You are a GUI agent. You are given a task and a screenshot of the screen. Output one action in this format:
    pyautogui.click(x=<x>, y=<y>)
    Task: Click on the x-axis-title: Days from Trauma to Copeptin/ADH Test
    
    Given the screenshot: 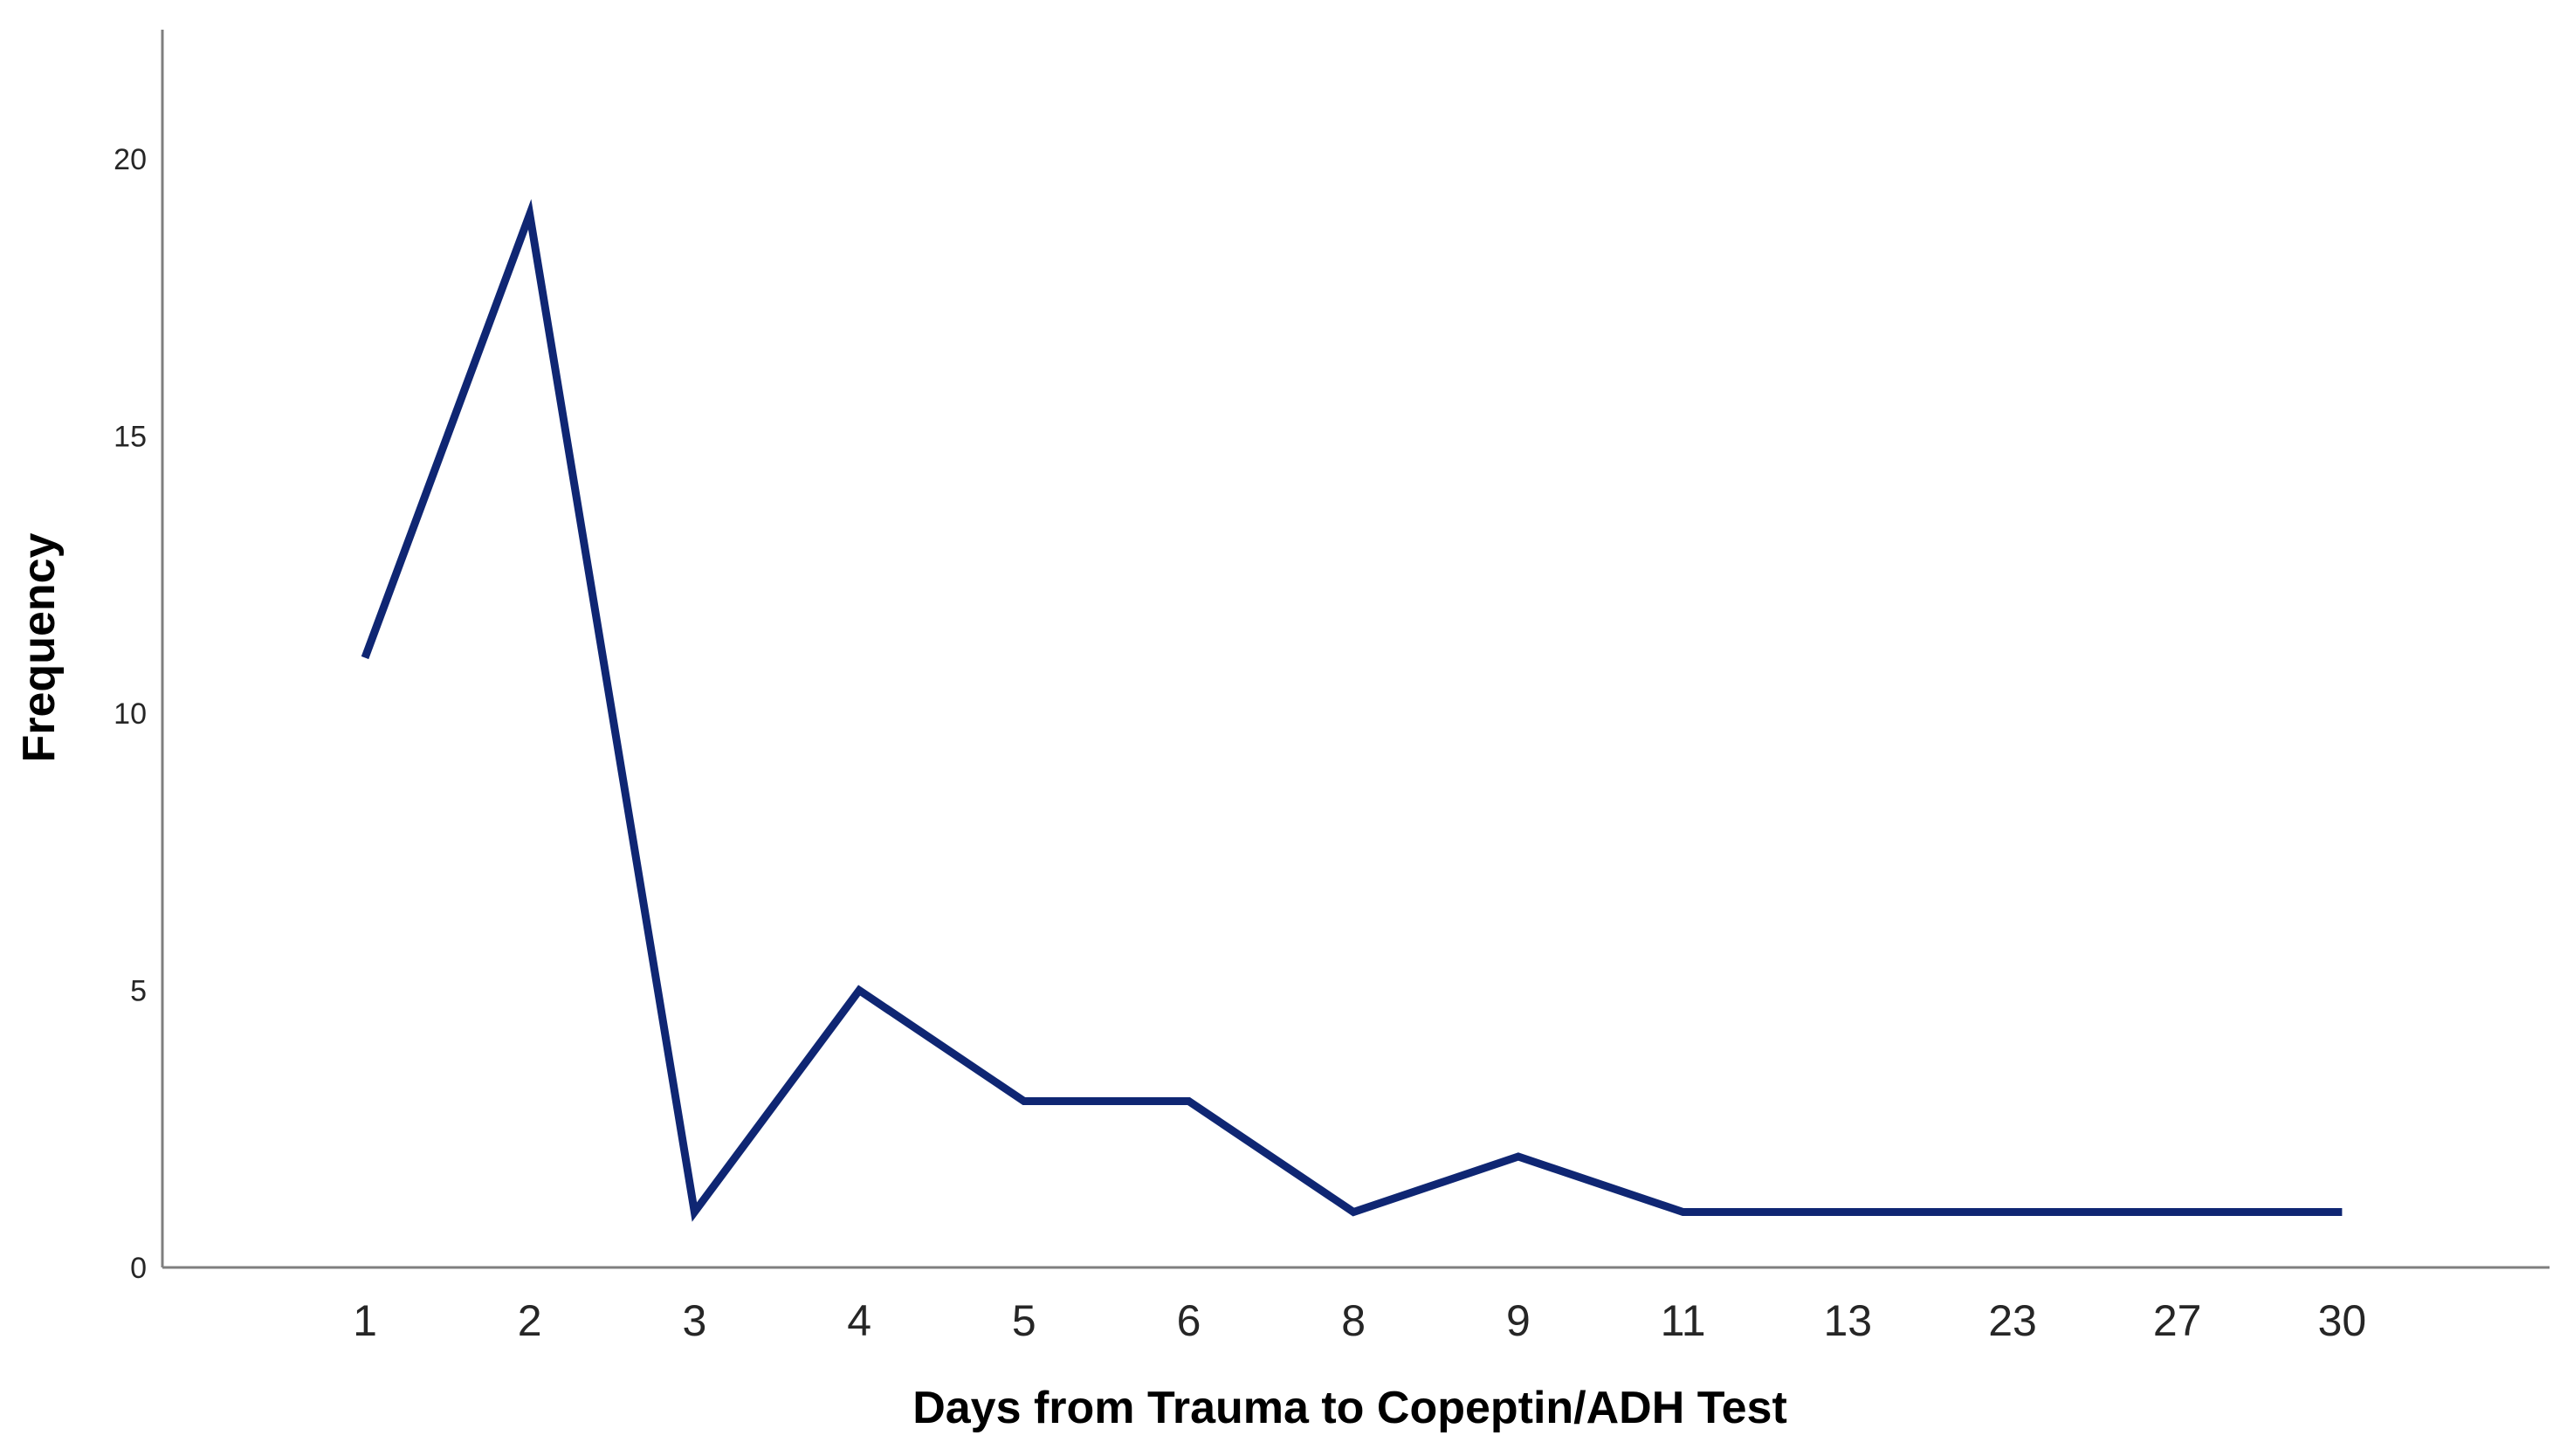 What is the action you would take?
    pyautogui.click(x=1349, y=1408)
    